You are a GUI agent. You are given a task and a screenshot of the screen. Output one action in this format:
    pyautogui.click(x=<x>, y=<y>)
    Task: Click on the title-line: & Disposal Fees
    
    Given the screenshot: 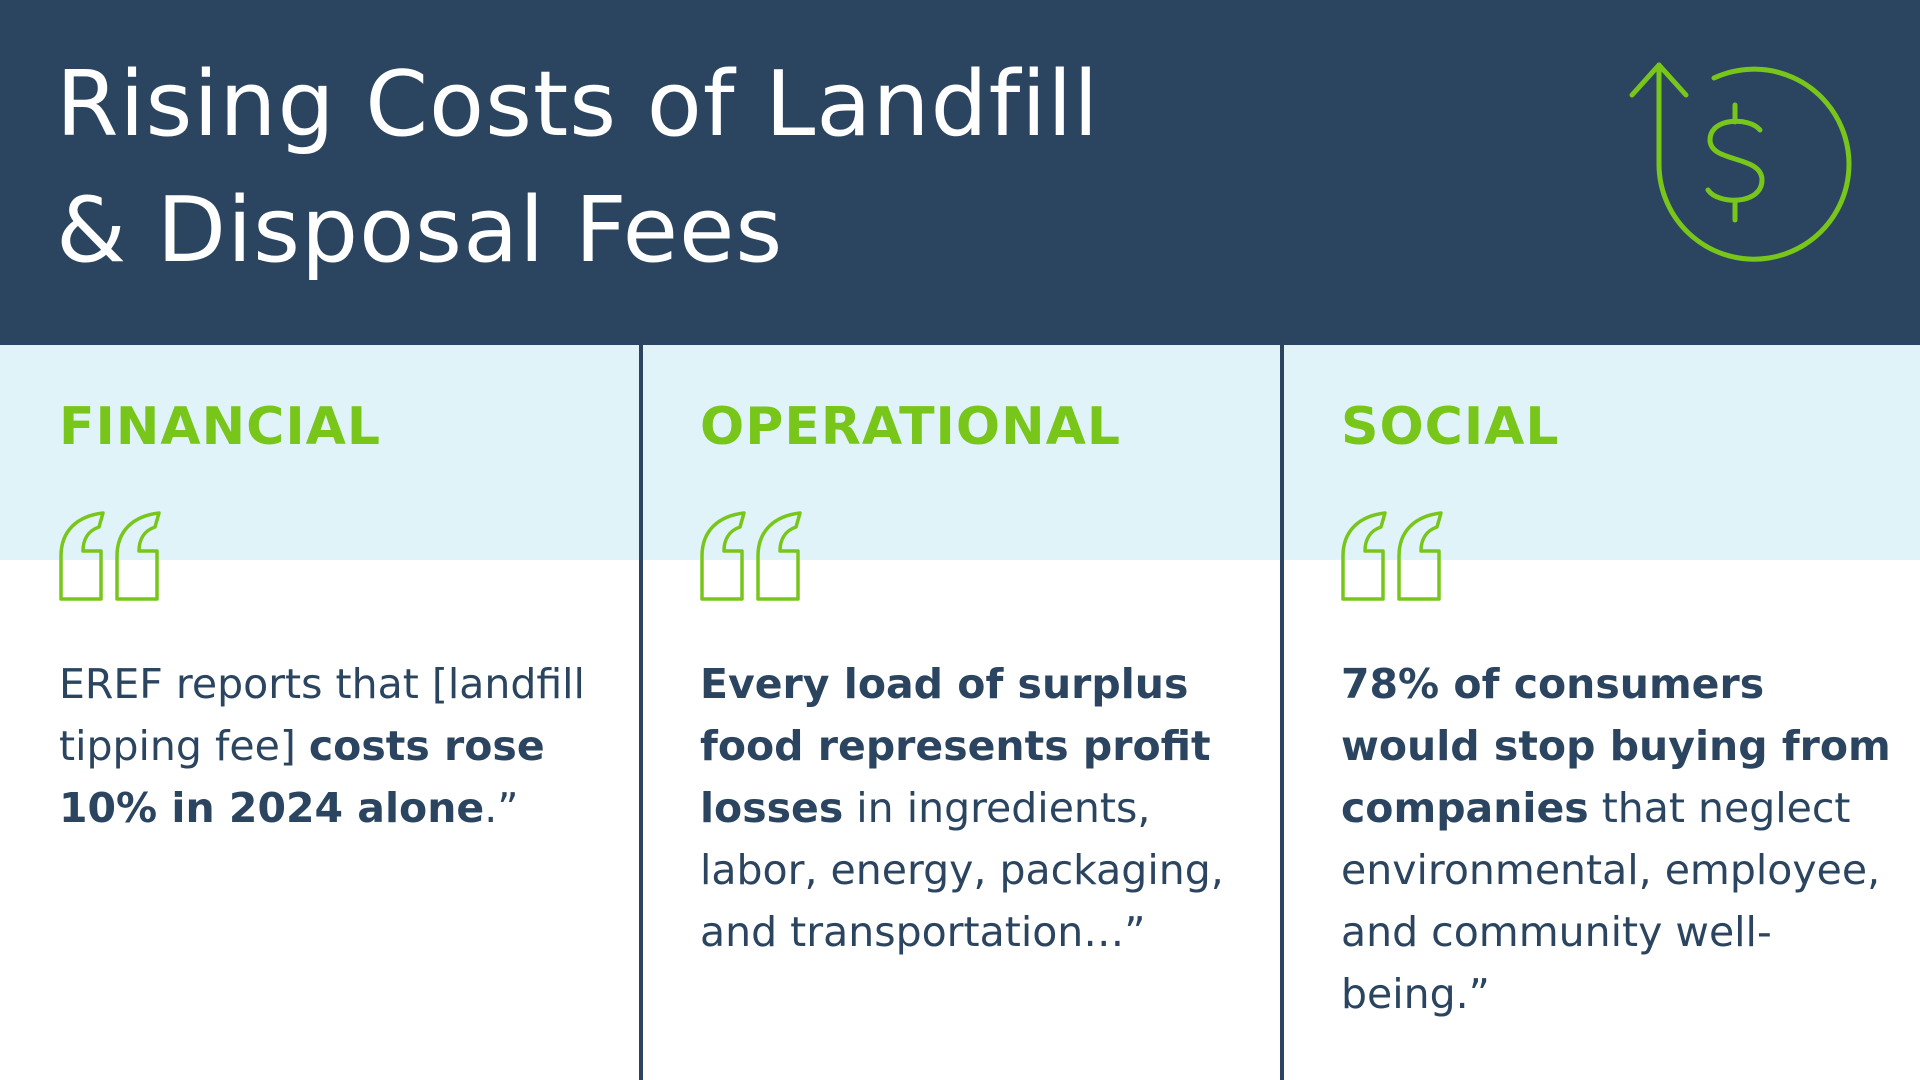 What is the action you would take?
    pyautogui.click(x=420, y=230)
    